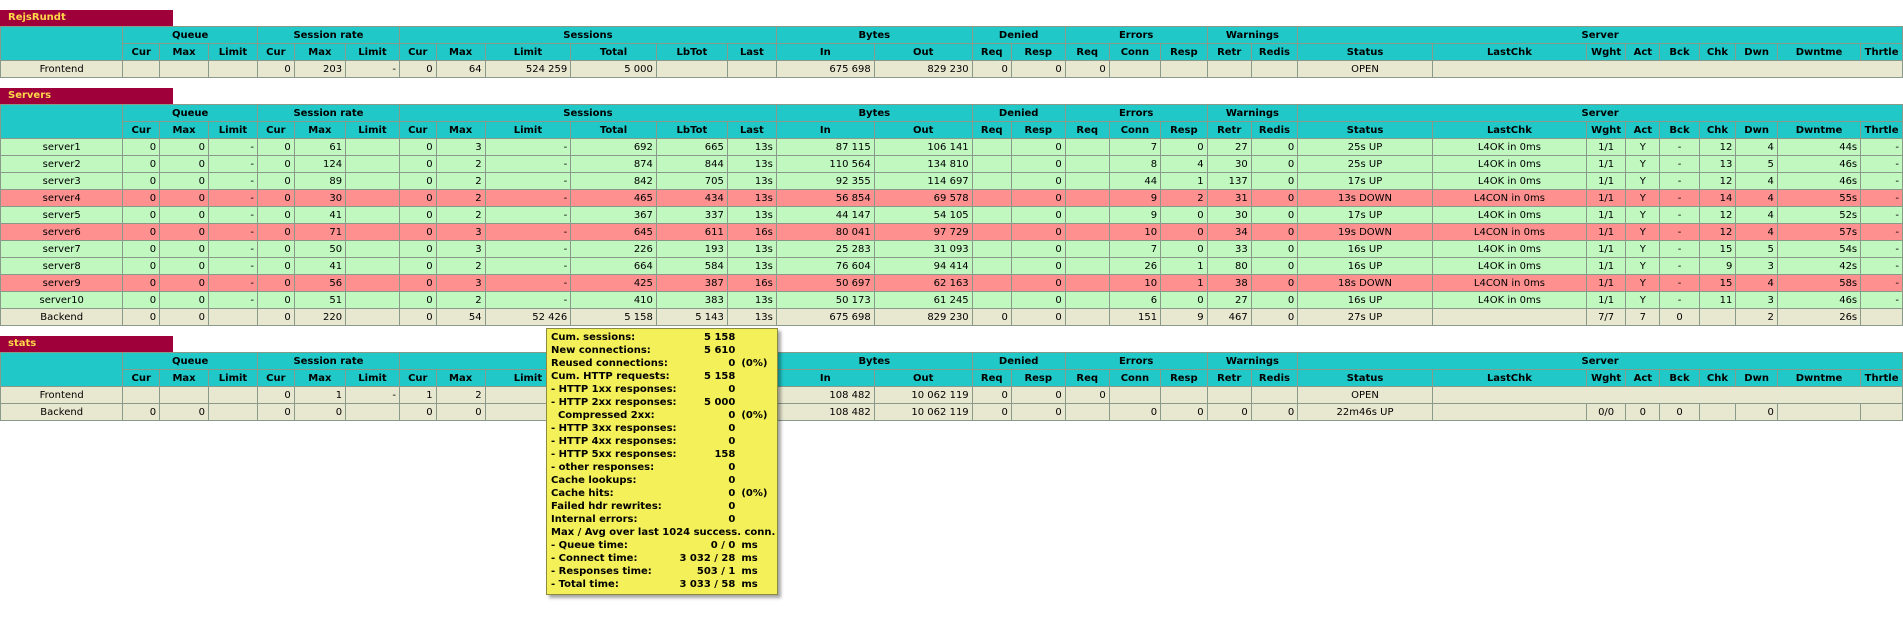 Image resolution: width=1903 pixels, height=617 pixels. What do you see at coordinates (663, 532) in the screenshot?
I see `tooltip-row: Max / Avg over last 1024 success. conn.` at bounding box center [663, 532].